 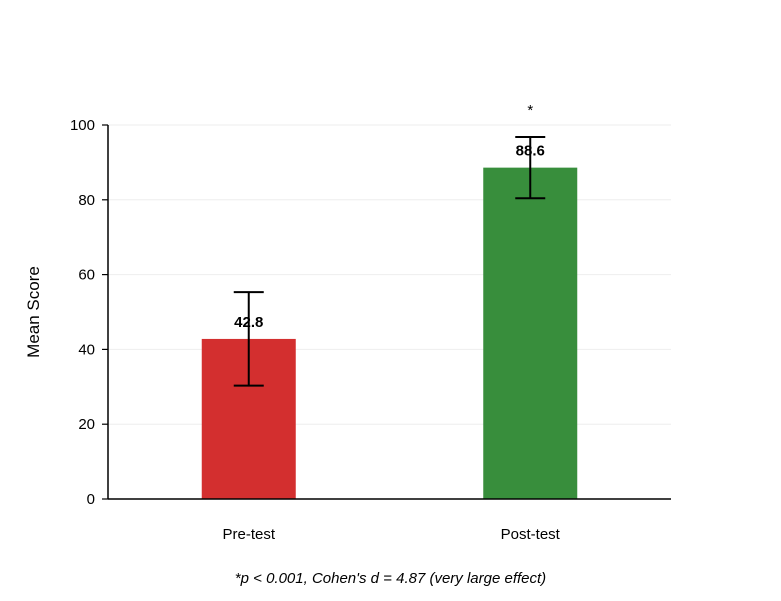 I want to click on value-label: 88.6, so click(x=530, y=151).